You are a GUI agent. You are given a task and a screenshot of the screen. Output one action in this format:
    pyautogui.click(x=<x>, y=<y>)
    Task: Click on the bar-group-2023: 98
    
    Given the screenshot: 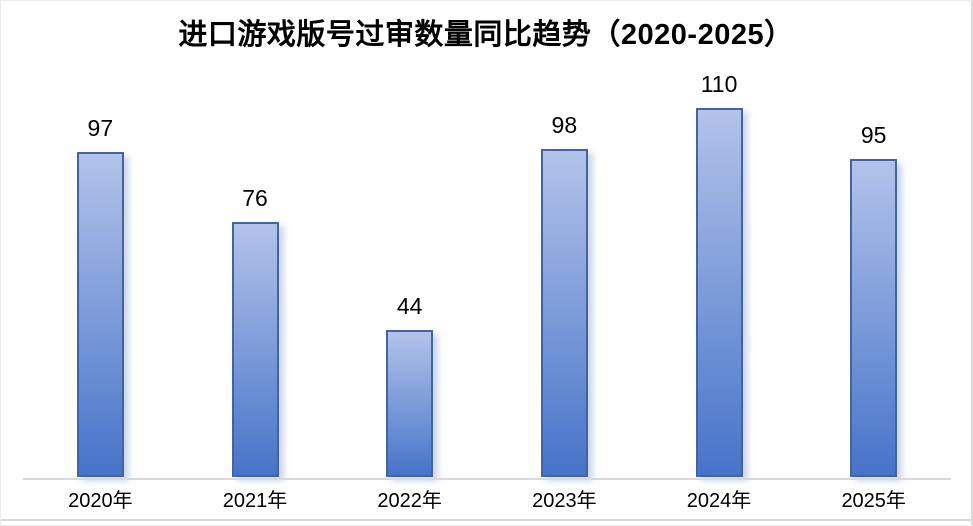 What is the action you would take?
    pyautogui.click(x=564, y=269)
    